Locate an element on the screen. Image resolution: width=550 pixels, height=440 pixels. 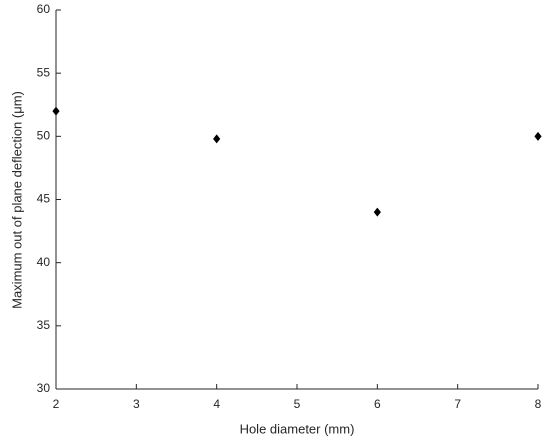
y-tick-label: 35 is located at coordinates (44, 325).